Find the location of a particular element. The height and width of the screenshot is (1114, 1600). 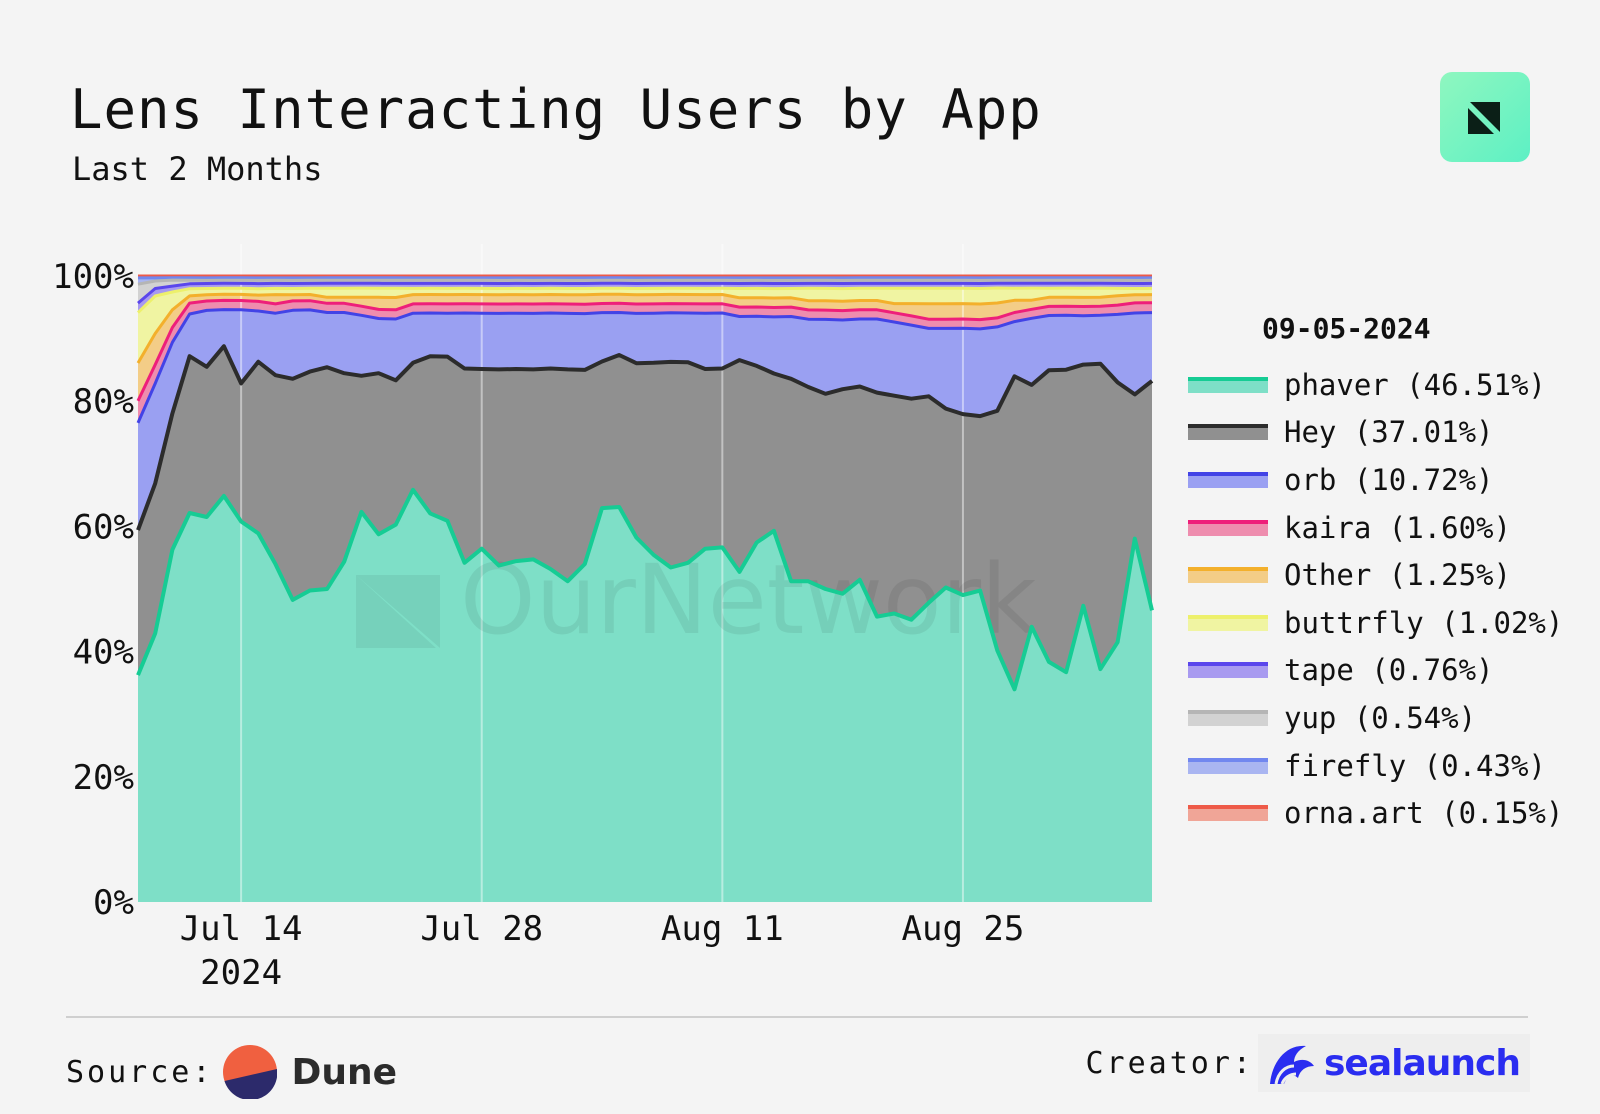

legend-item-buttrfly: buttrfly (1.02%) is located at coordinates (1375, 623).